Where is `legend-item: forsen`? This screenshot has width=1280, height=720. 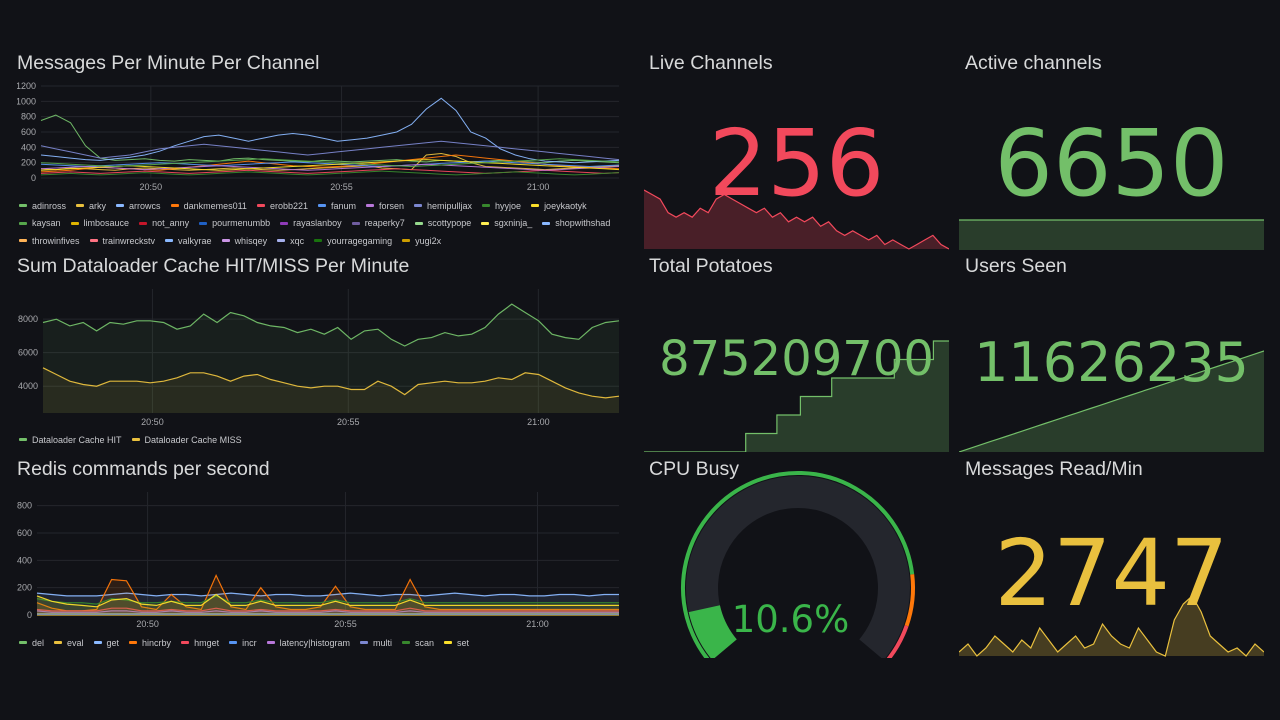 legend-item: forsen is located at coordinates (385, 206).